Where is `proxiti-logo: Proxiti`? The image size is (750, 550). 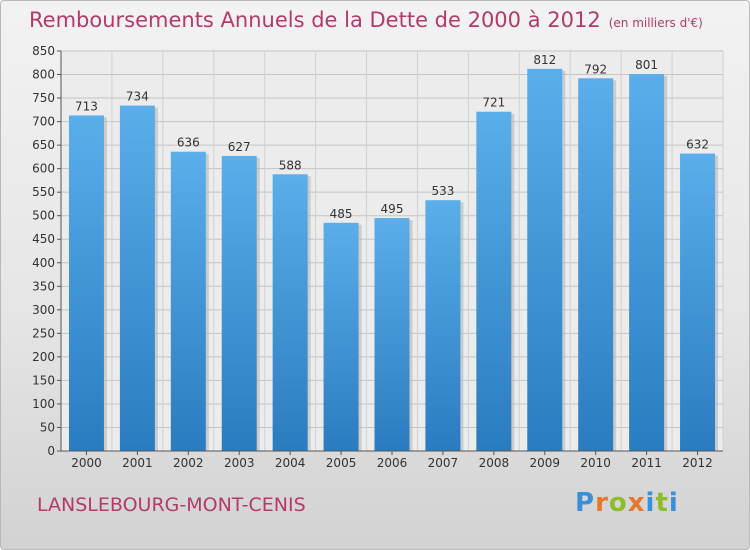
proxiti-logo: Proxiti is located at coordinates (627, 503).